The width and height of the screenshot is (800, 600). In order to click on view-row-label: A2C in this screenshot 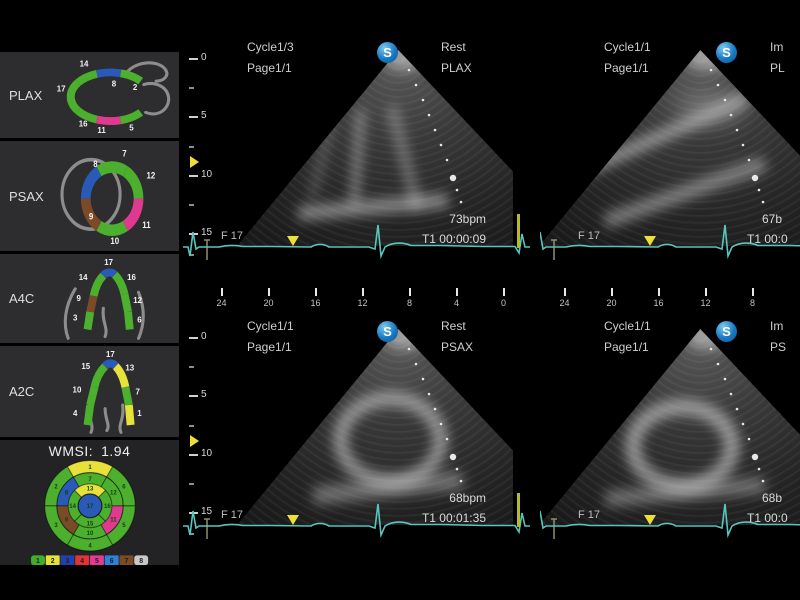, I will do `click(22, 391)`.